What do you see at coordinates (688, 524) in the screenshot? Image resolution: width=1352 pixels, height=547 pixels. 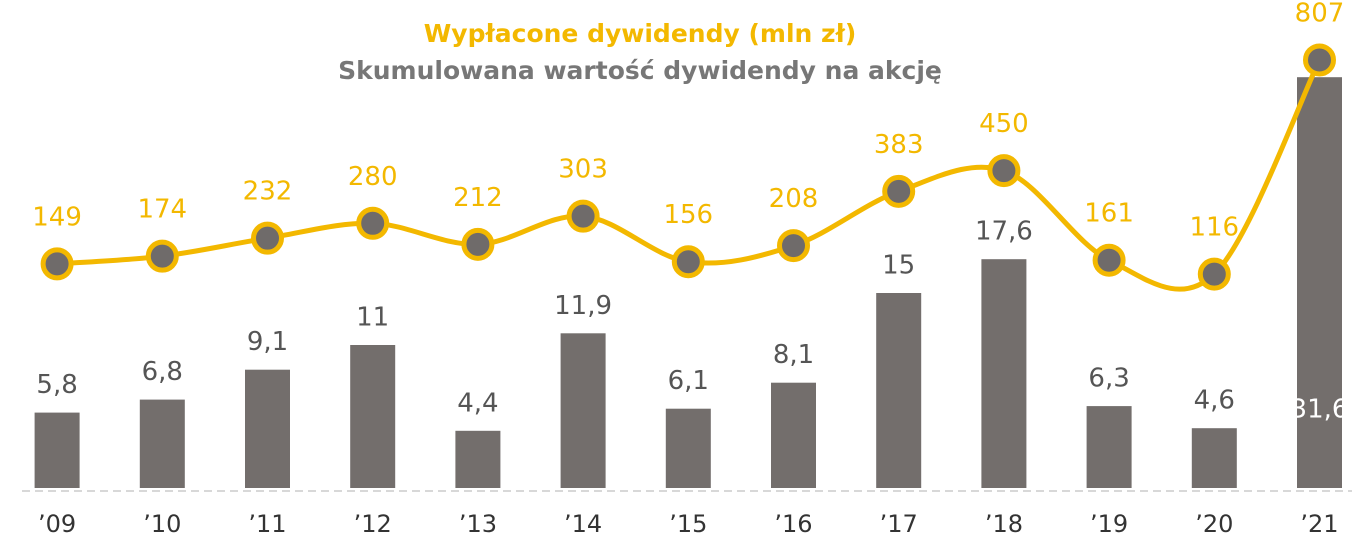 I see `x-tick-label: ’15` at bounding box center [688, 524].